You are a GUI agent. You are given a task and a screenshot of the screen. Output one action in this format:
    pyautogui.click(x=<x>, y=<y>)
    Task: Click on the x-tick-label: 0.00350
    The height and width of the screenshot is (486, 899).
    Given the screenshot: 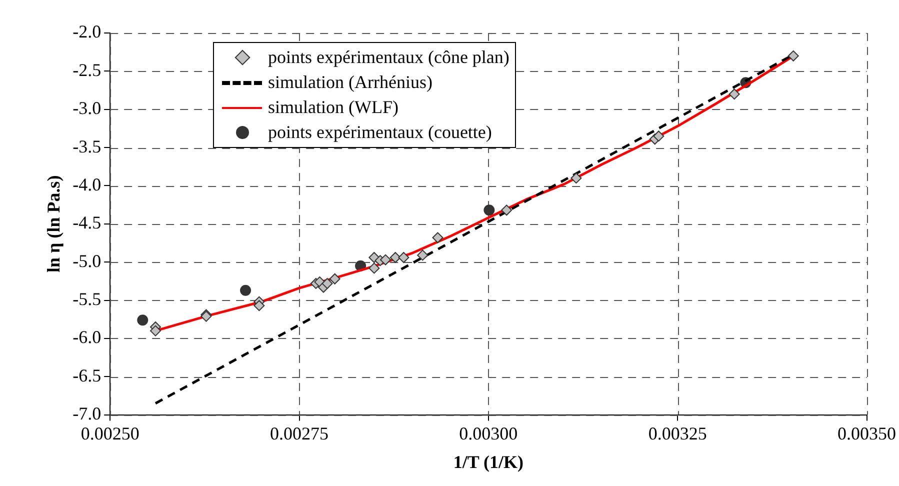 What is the action you would take?
    pyautogui.click(x=867, y=433)
    